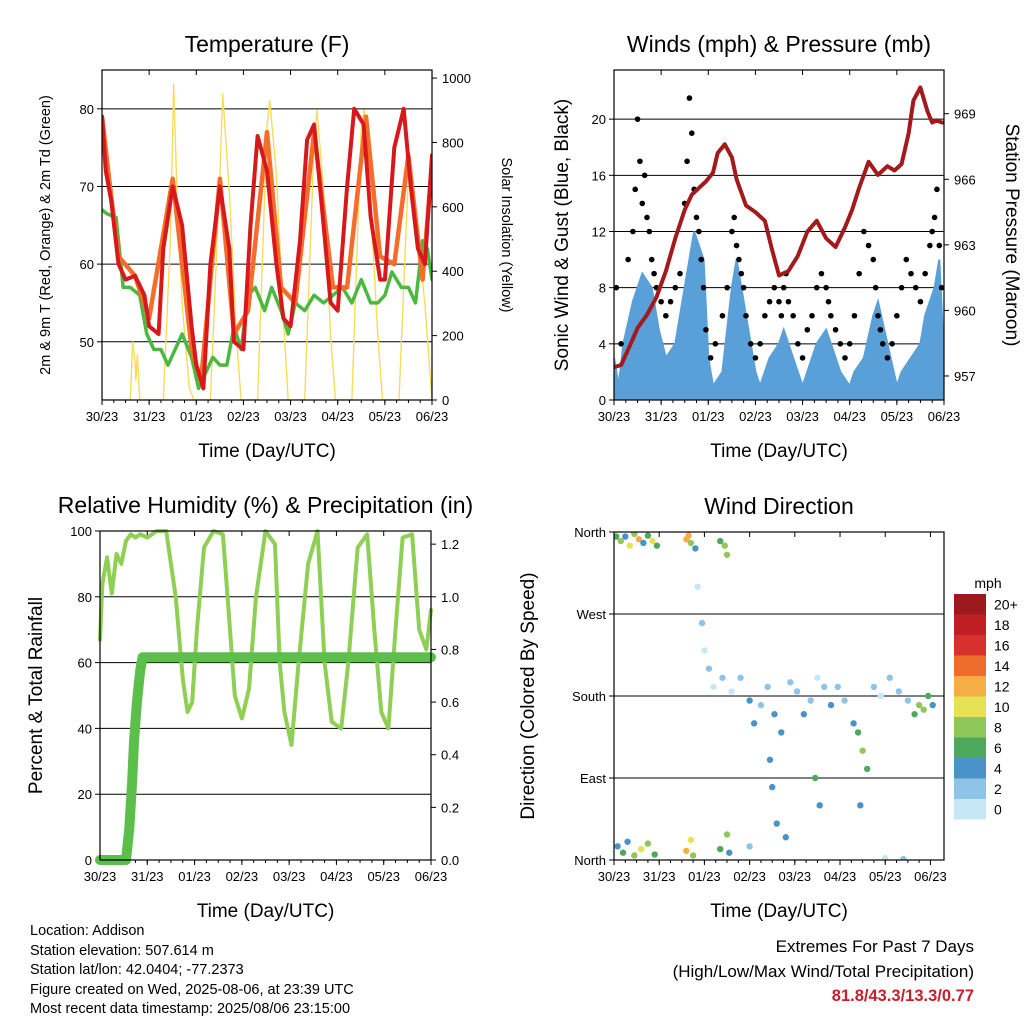 The height and width of the screenshot is (1024, 1024). I want to click on x-tick-label: 06/23, so click(930, 876).